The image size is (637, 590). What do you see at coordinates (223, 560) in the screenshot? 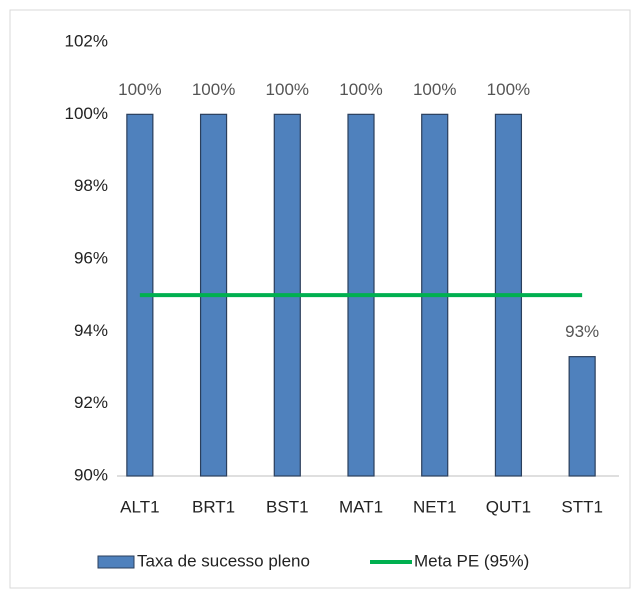
I see `legend-label: Taxa de sucesso pleno` at bounding box center [223, 560].